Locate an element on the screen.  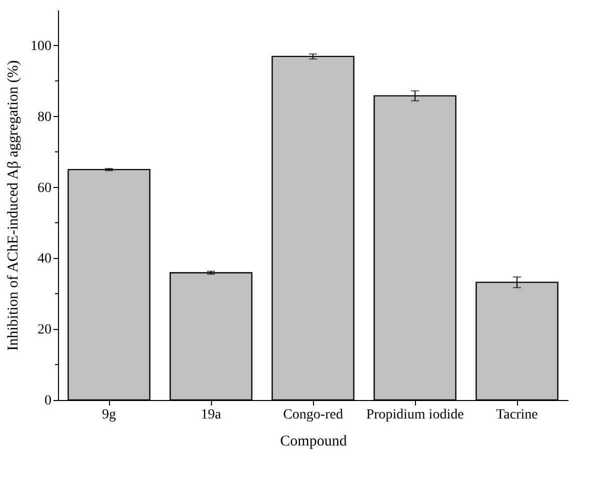
x-tick-label: Propidium iodide is located at coordinates (415, 415).